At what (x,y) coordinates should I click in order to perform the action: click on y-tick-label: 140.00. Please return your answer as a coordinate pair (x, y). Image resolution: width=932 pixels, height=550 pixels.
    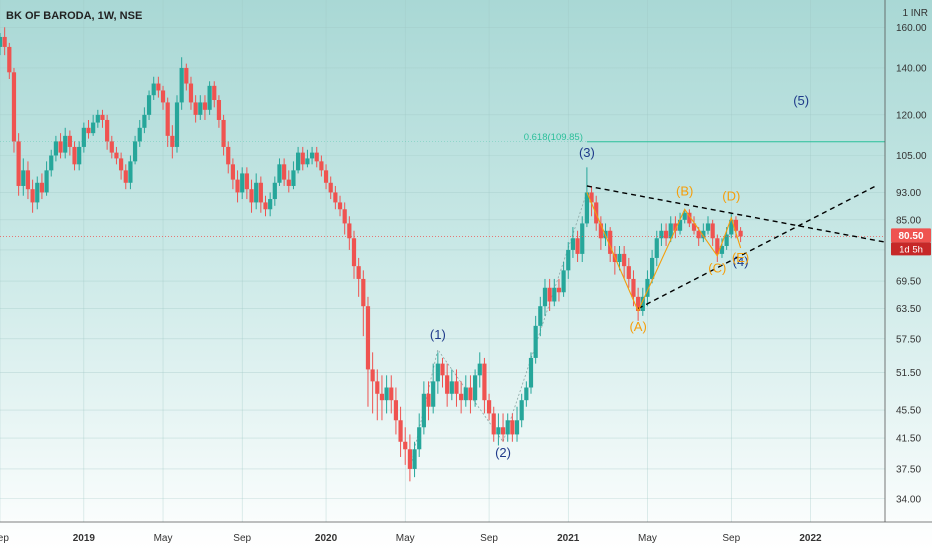
    Looking at the image, I should click on (911, 68).